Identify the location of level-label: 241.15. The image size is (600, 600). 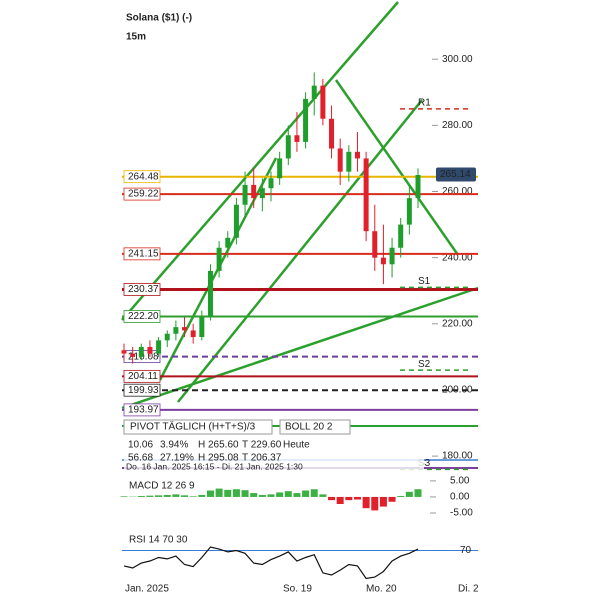
(143, 253).